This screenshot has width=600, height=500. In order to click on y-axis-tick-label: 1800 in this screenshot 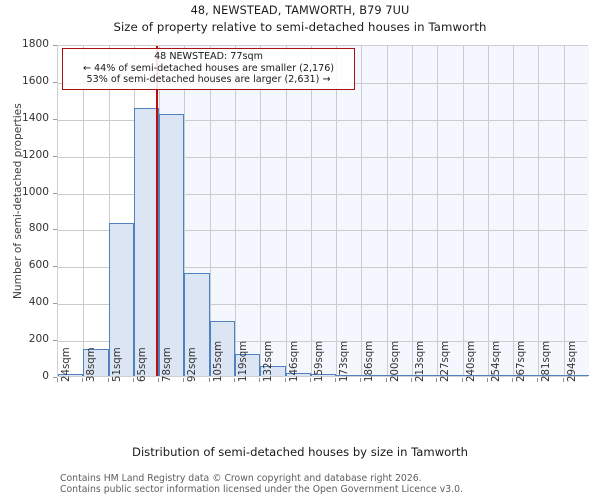, I will do `click(35, 44)`.